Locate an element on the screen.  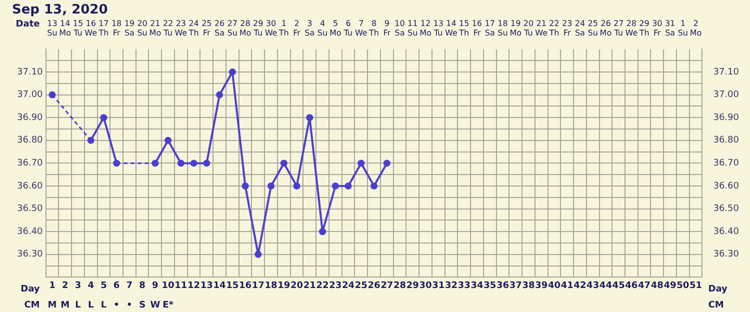
x-tick-label: 23 is located at coordinates (335, 285).